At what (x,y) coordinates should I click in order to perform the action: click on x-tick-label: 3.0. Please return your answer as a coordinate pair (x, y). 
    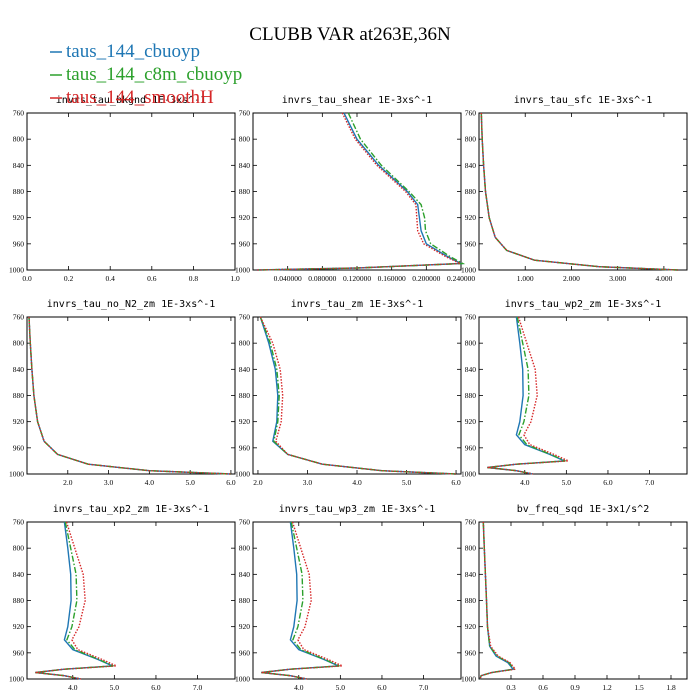
    Looking at the image, I should click on (109, 482).